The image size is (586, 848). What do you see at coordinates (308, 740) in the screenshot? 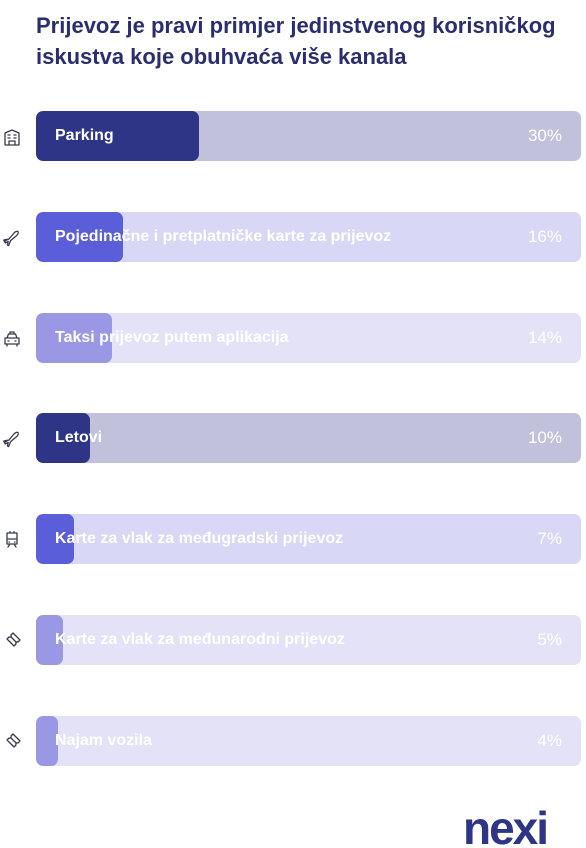
I see `bar-track: Najam vozila 4%` at bounding box center [308, 740].